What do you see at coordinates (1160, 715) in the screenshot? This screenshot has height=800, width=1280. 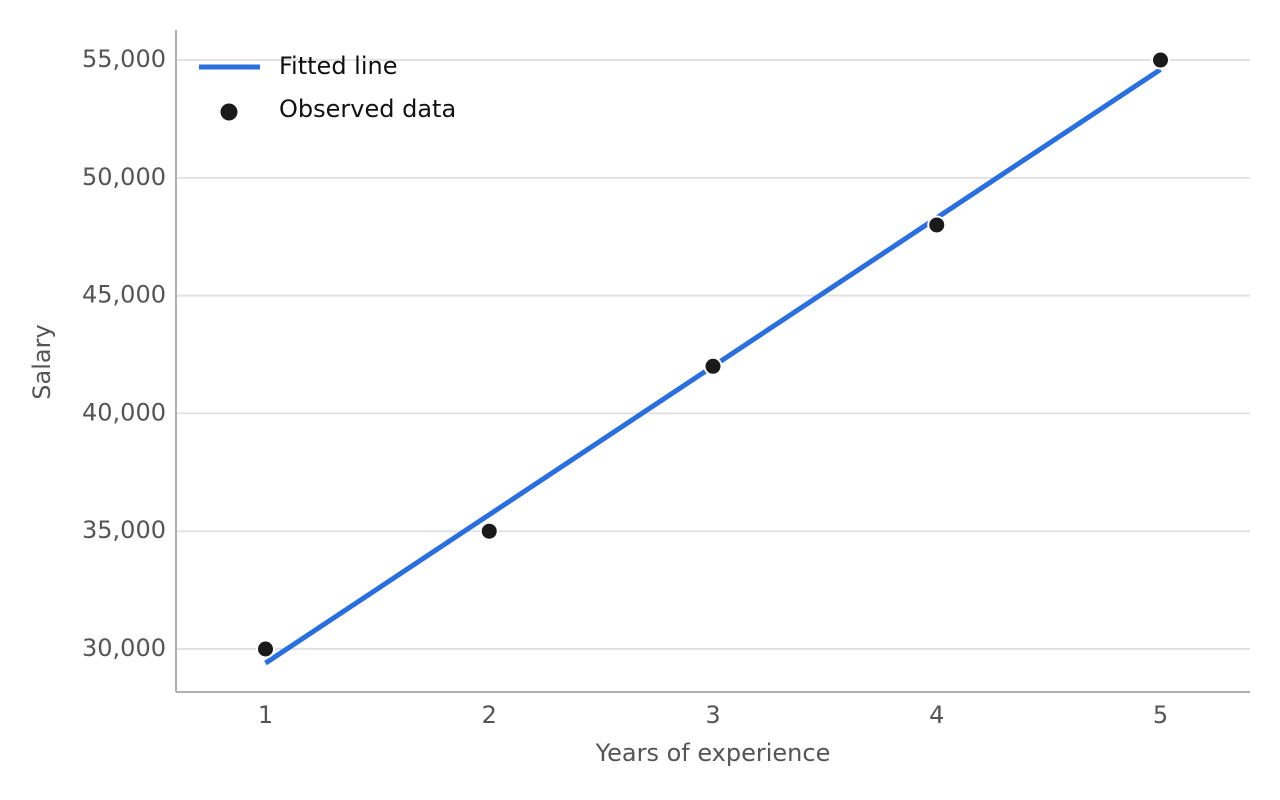 I see `x-tick-label: 5` at bounding box center [1160, 715].